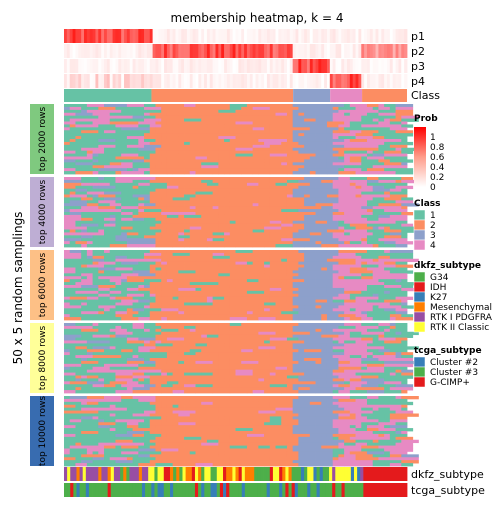 The image size is (504, 508). Describe the element at coordinates (418, 36) in the screenshot. I see `prob-row-label-p1: p1` at that location.